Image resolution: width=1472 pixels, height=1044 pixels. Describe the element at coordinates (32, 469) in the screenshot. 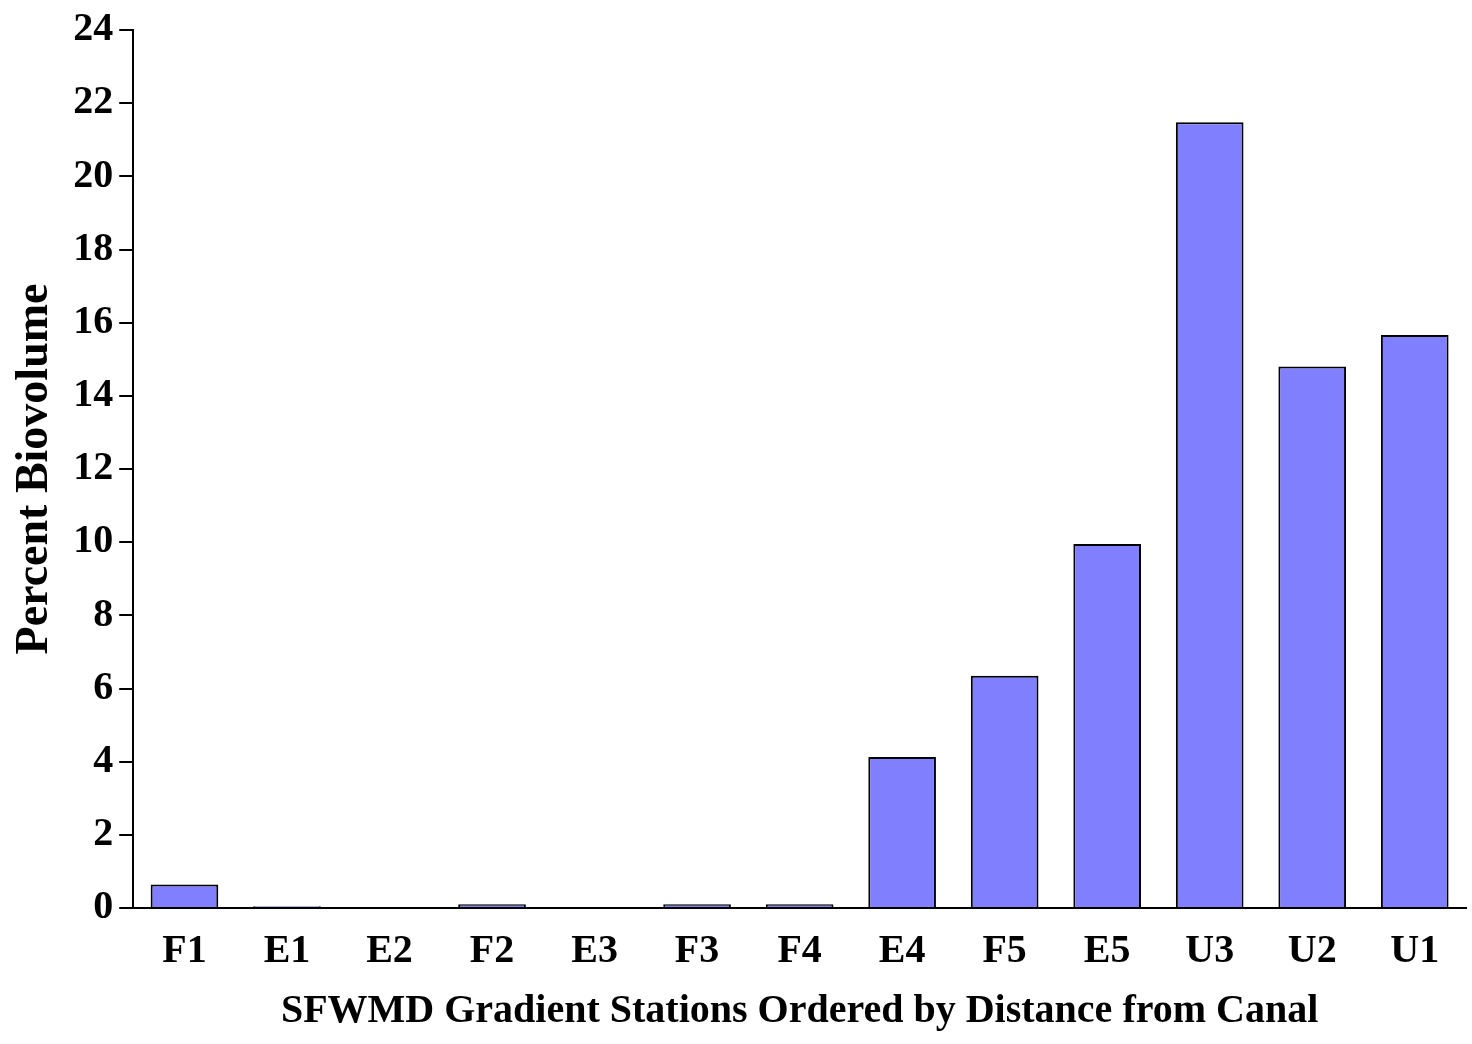

I see `y-axis-title: Percent Biovolume` at that location.